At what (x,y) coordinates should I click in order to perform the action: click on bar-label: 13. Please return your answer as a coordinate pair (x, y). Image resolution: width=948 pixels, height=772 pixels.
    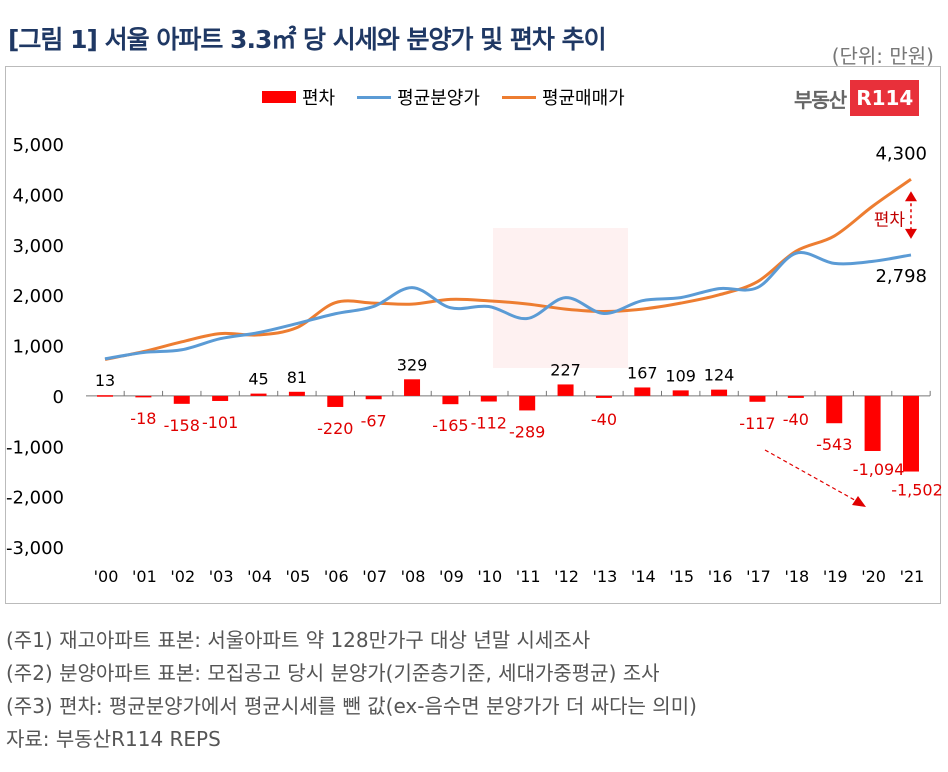
    Looking at the image, I should click on (105, 380).